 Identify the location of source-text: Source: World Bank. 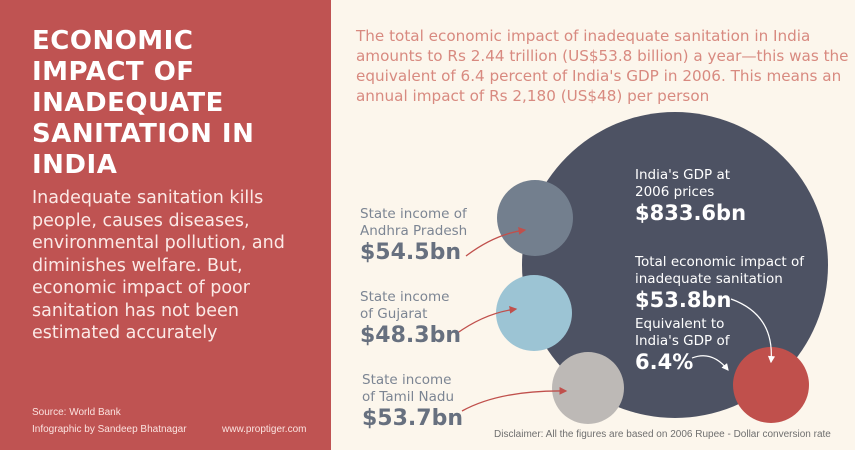
(76, 412).